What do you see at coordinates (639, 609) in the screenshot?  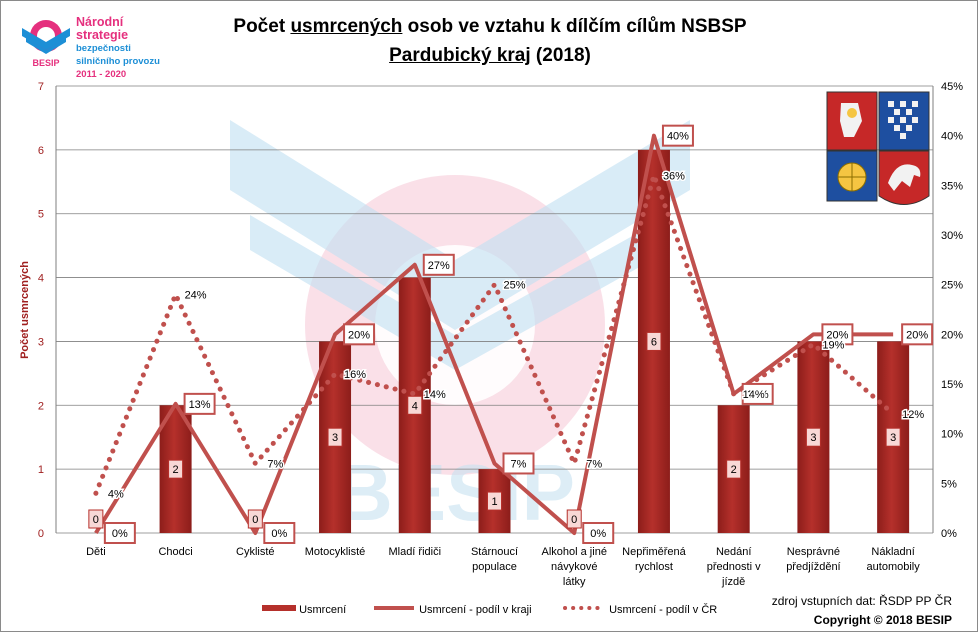 I see `legend-item: Usmrcení - podíl v ČR` at bounding box center [639, 609].